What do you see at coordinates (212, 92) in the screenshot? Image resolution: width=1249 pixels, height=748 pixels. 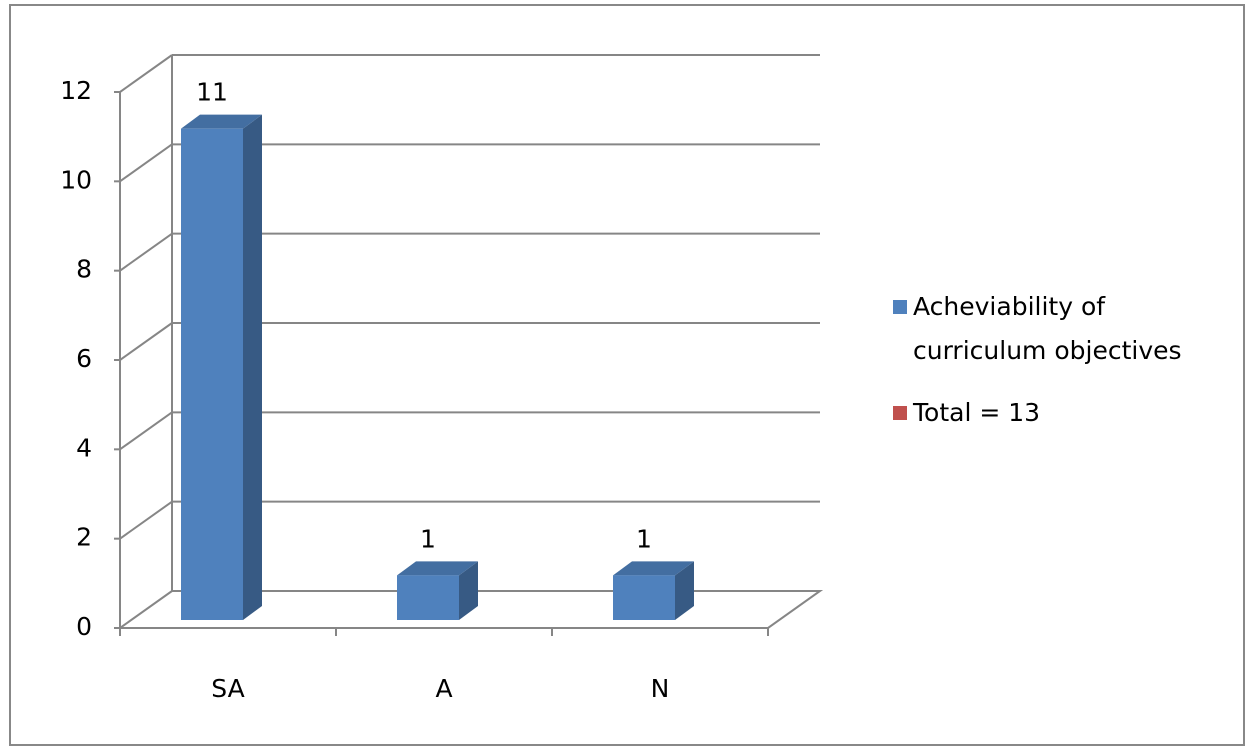 I see `data-label: 11` at bounding box center [212, 92].